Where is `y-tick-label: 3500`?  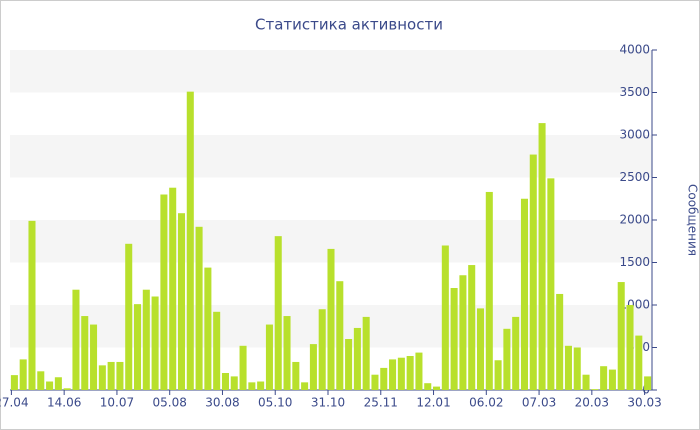 y-tick-label: 3500 is located at coordinates (634, 92).